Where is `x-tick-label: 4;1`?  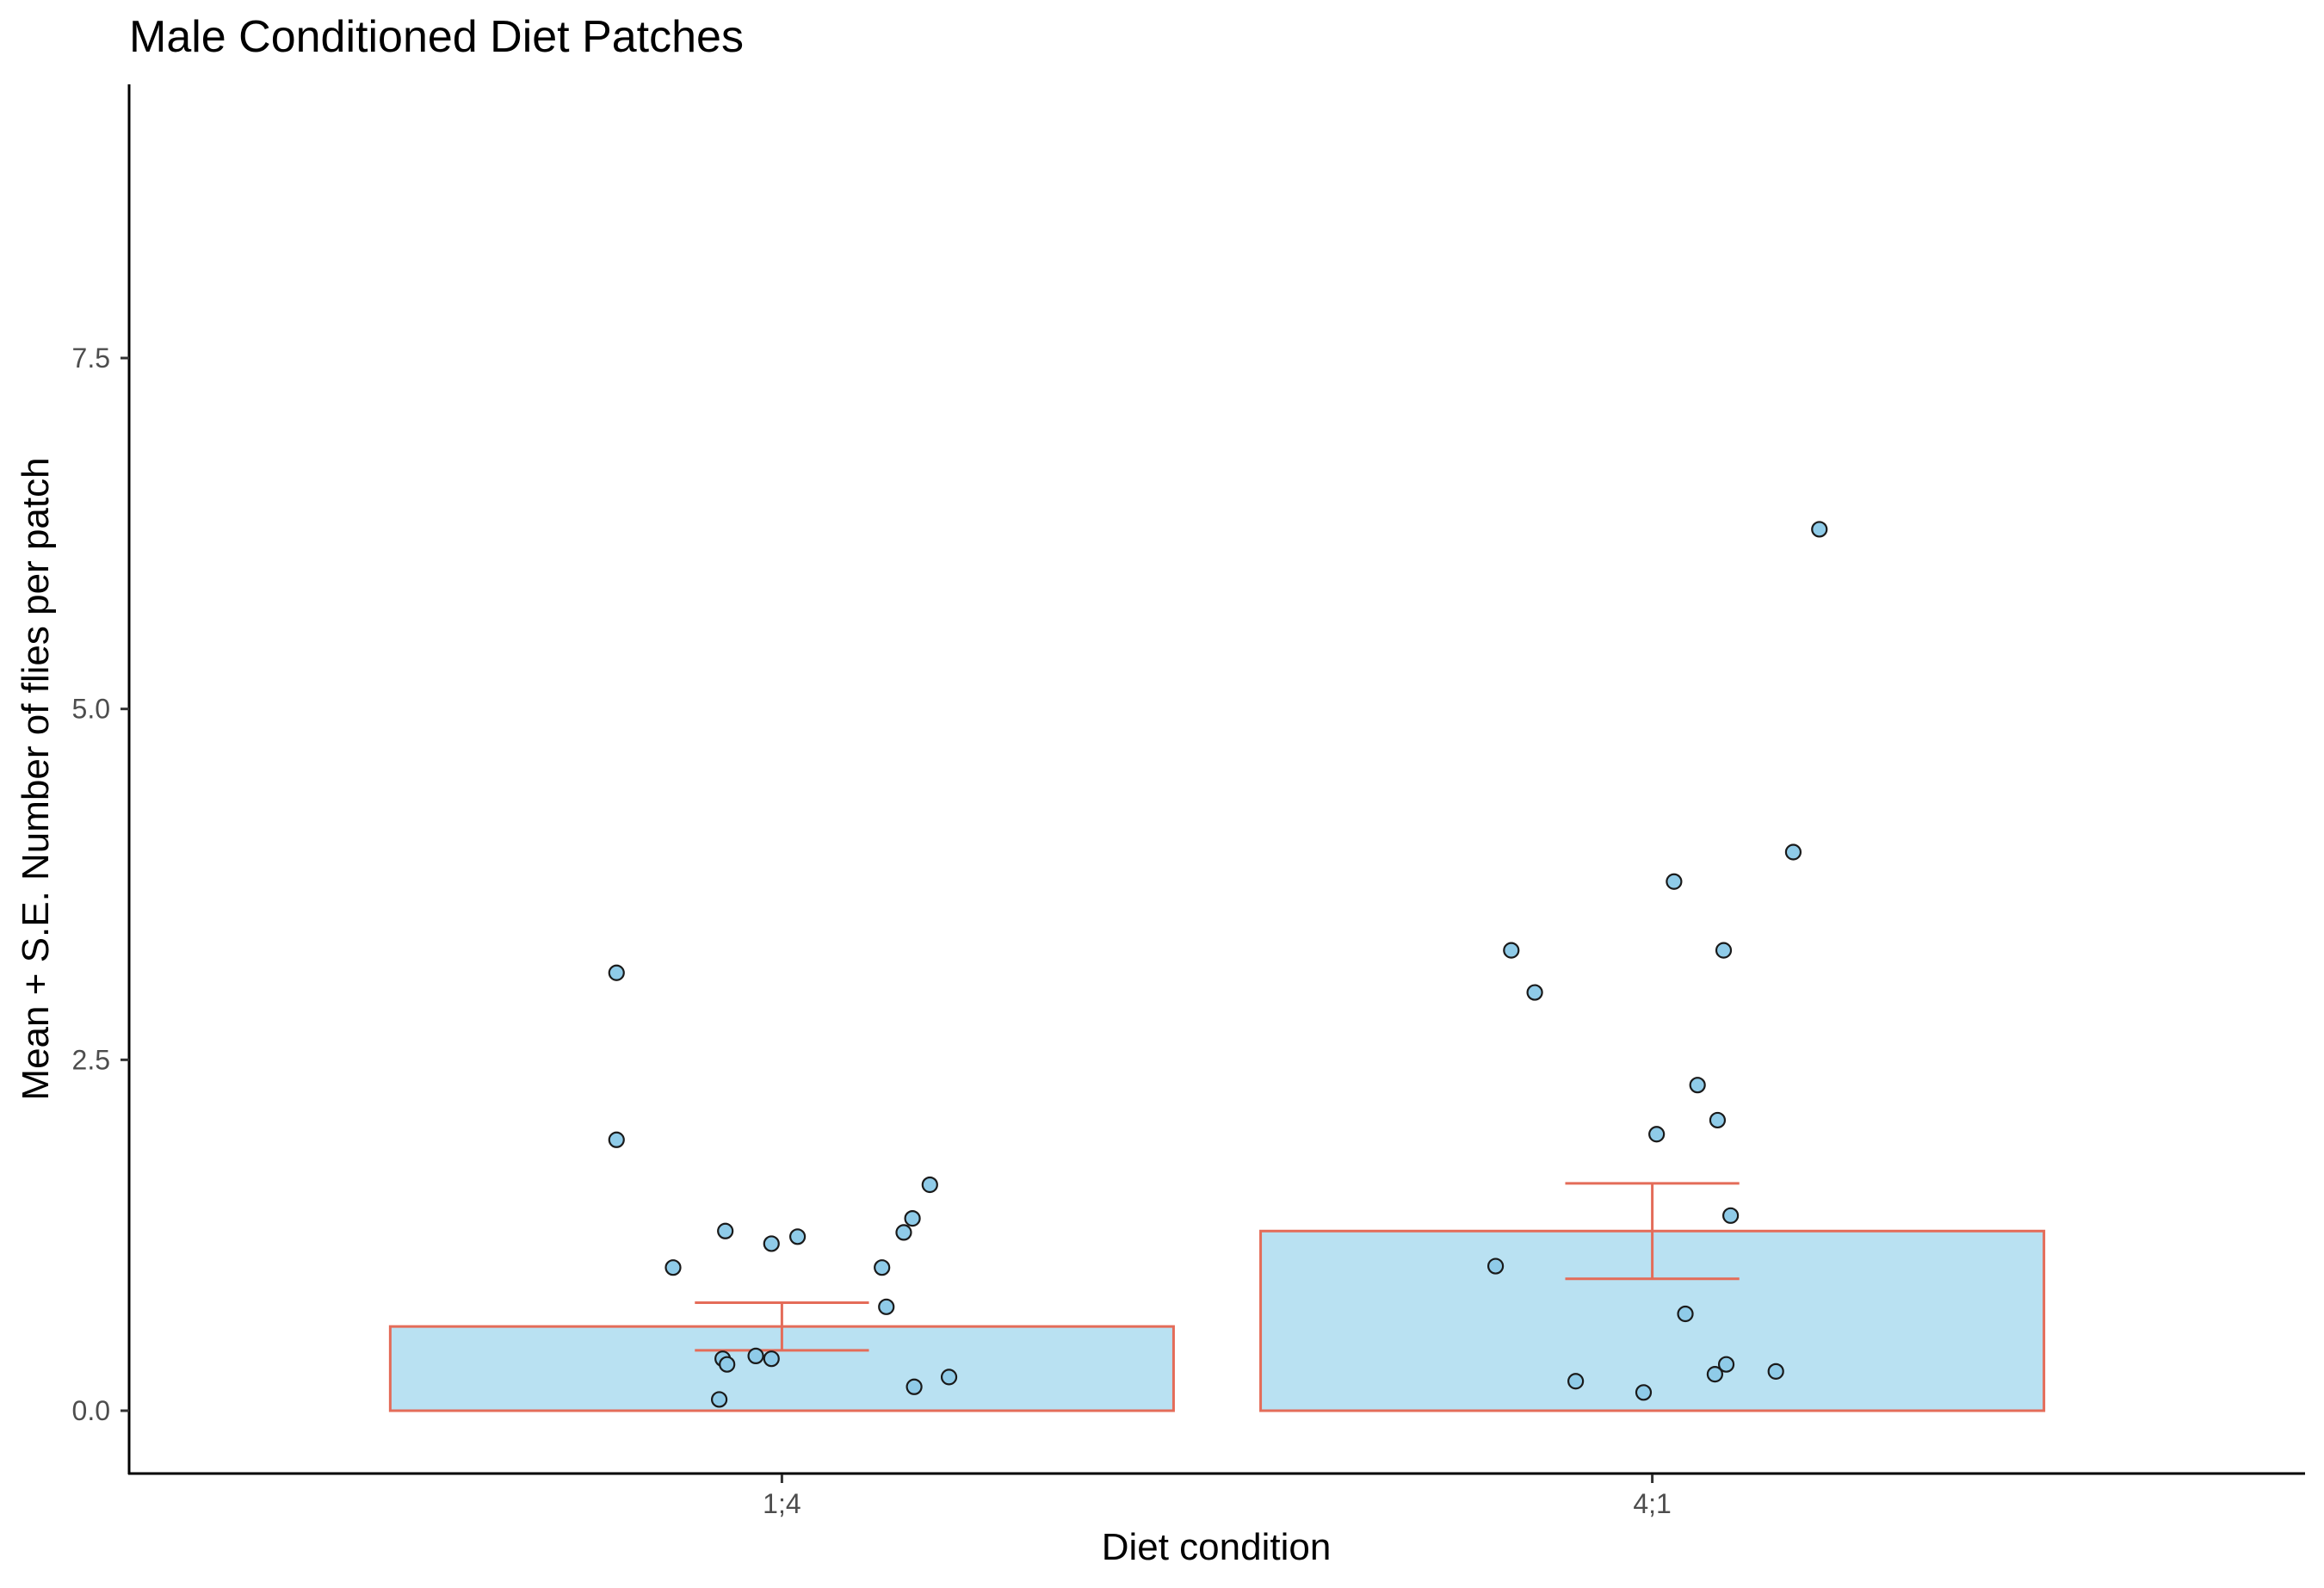 x-tick-label: 4;1 is located at coordinates (1652, 1503).